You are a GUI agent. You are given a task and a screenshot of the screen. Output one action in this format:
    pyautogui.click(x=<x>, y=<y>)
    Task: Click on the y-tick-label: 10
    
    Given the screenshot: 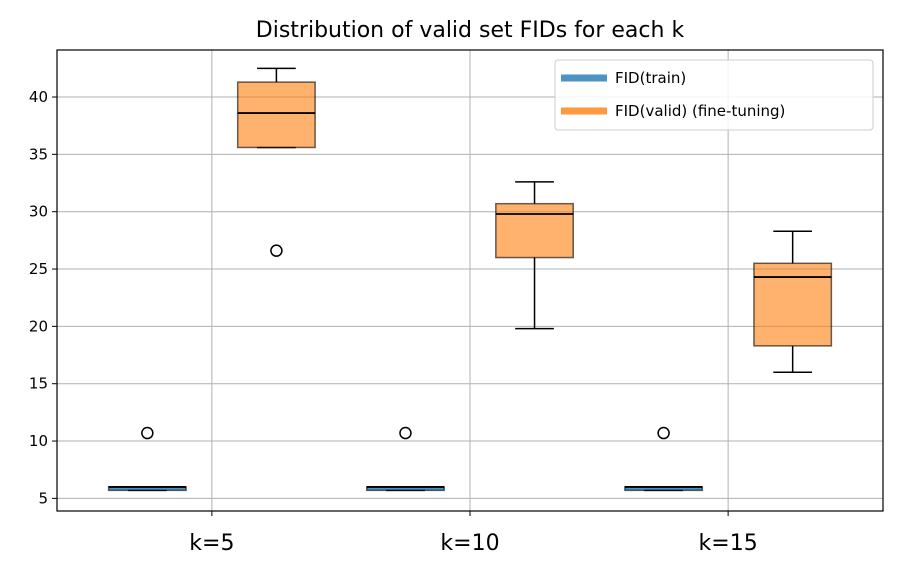 What is the action you would take?
    pyautogui.click(x=38, y=441)
    